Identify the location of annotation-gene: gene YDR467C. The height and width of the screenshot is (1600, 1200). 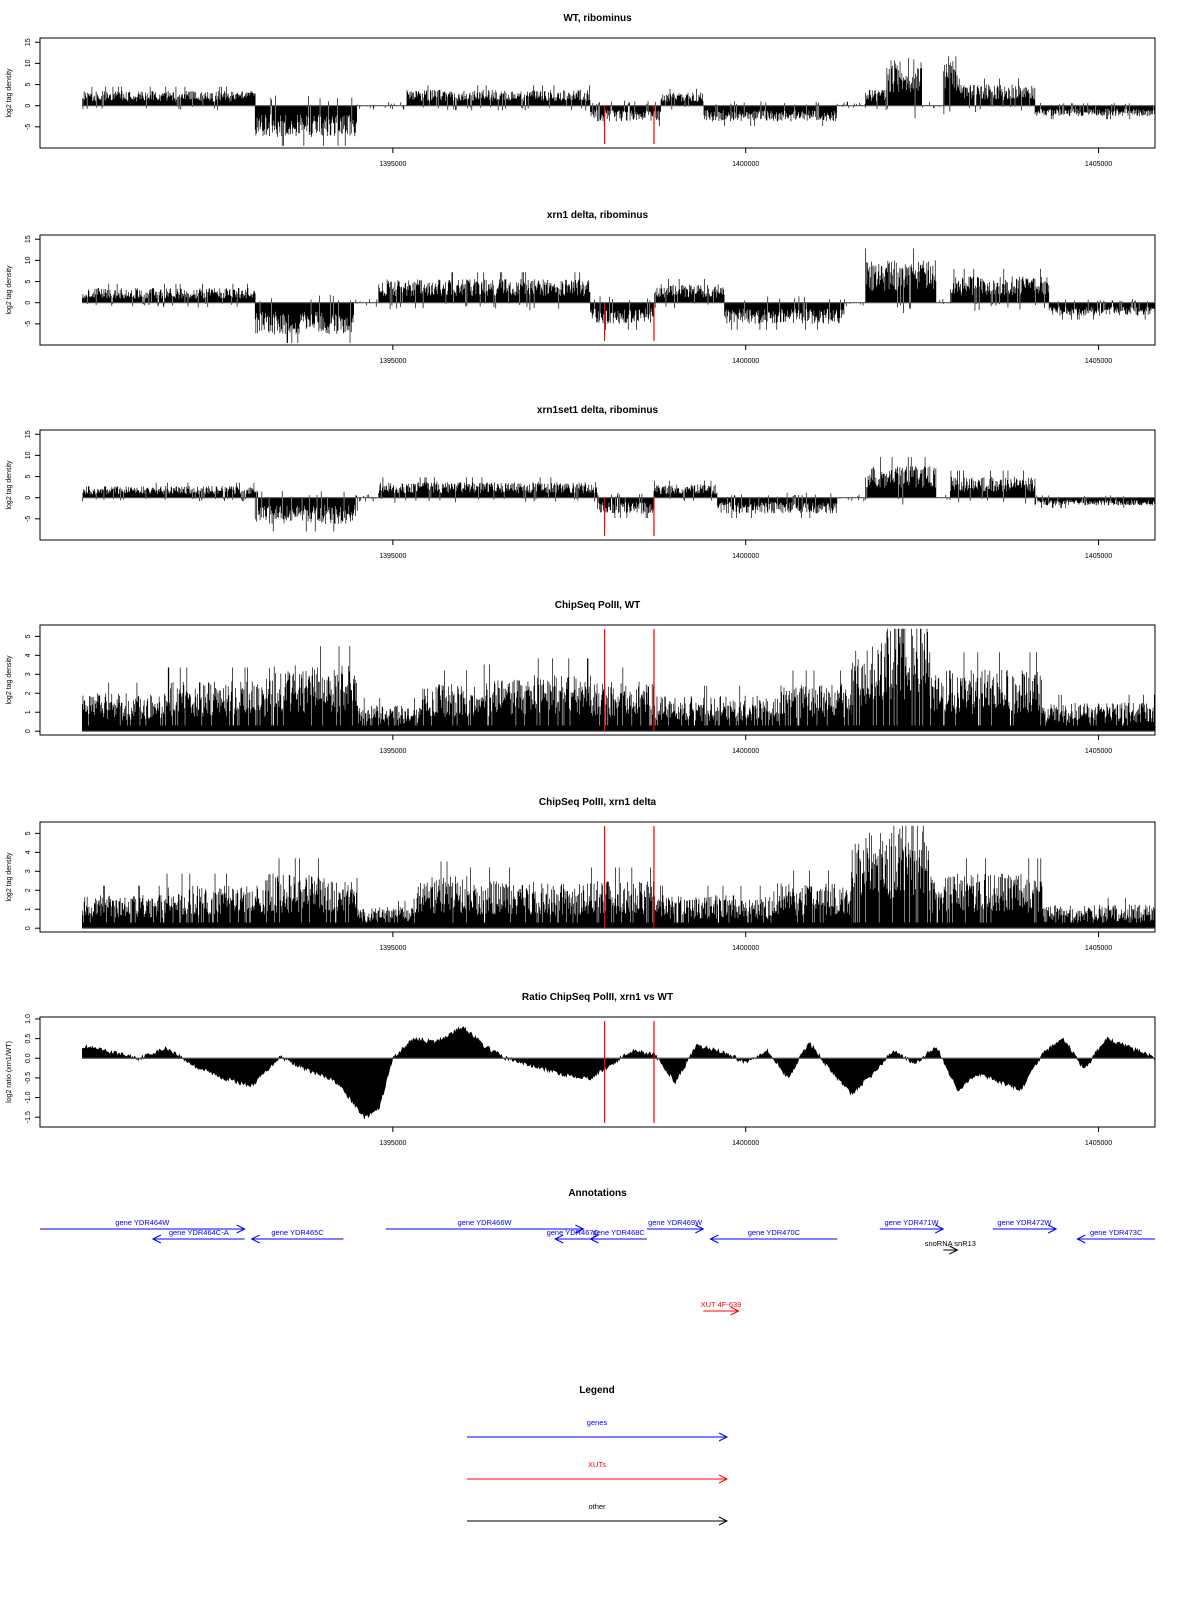
(573, 1236).